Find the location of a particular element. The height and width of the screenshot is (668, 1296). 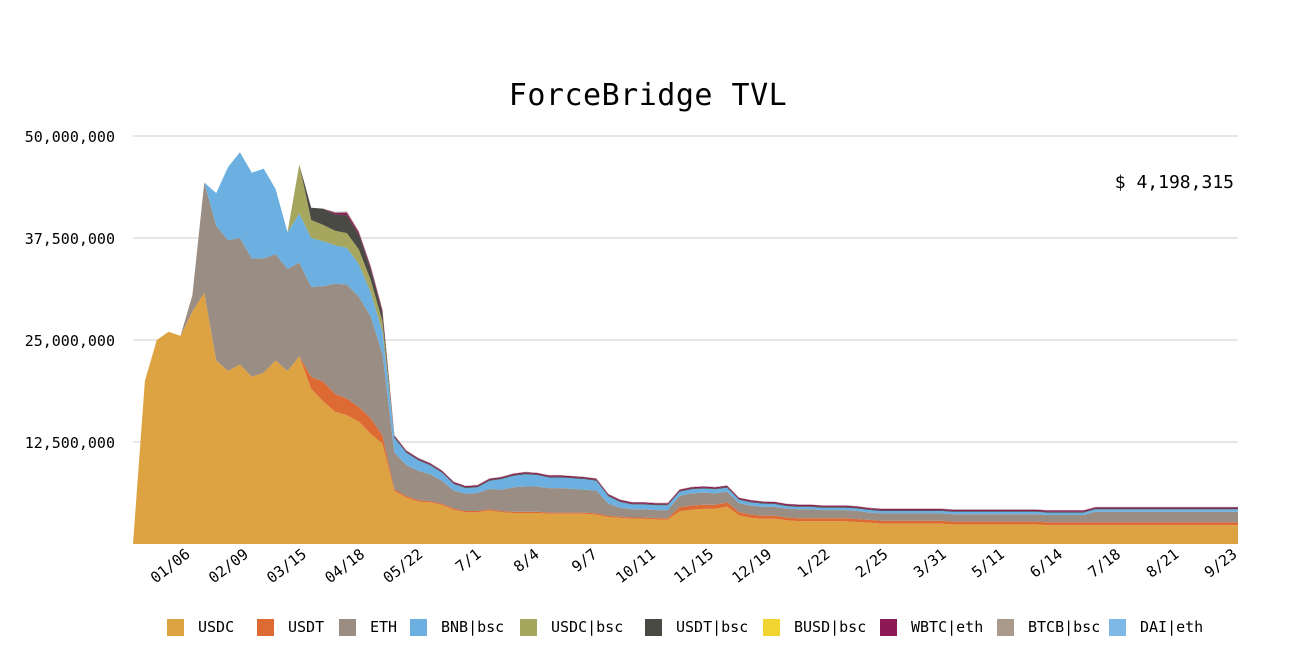

y-tick-label: 37,500,000 is located at coordinates (70, 239).